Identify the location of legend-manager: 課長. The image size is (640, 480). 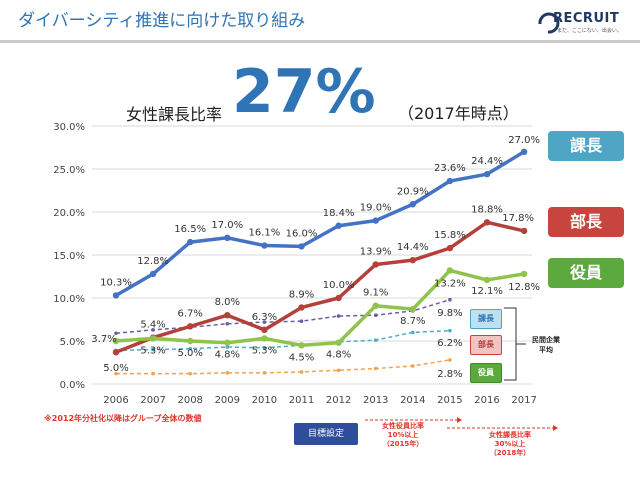
(586, 146).